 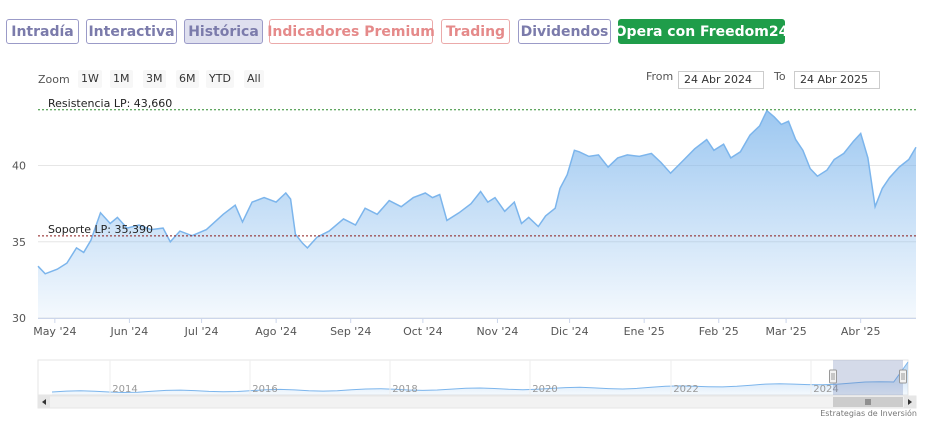 What do you see at coordinates (825, 389) in the screenshot?
I see `navigator-tick-label: 2024` at bounding box center [825, 389].